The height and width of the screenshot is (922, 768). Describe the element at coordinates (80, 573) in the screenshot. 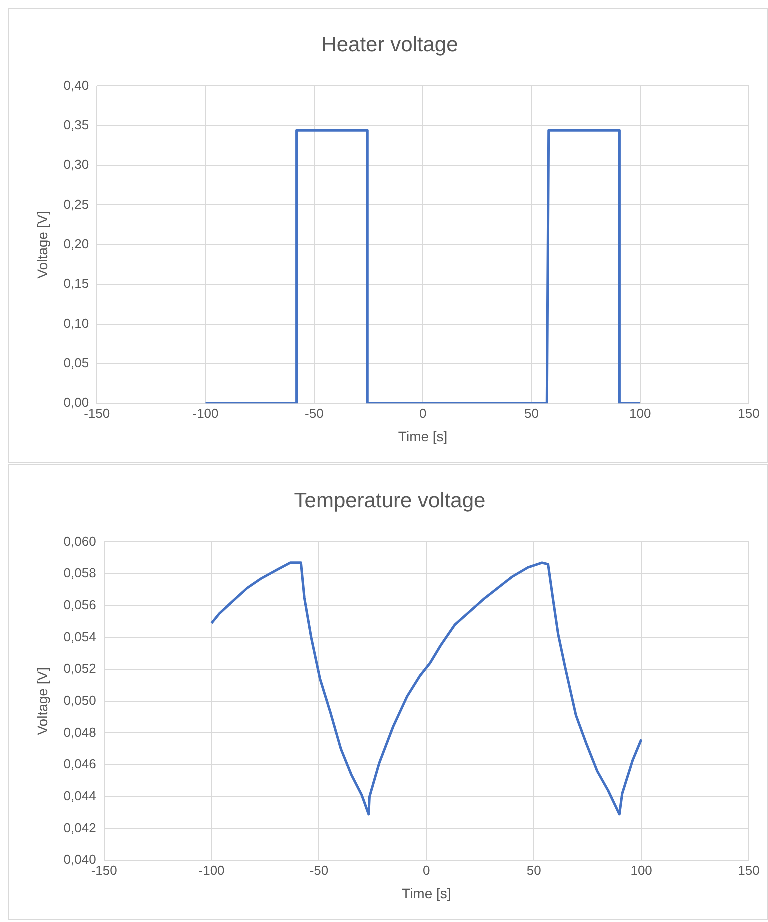

I see `y-tick-label: 0,058` at that location.